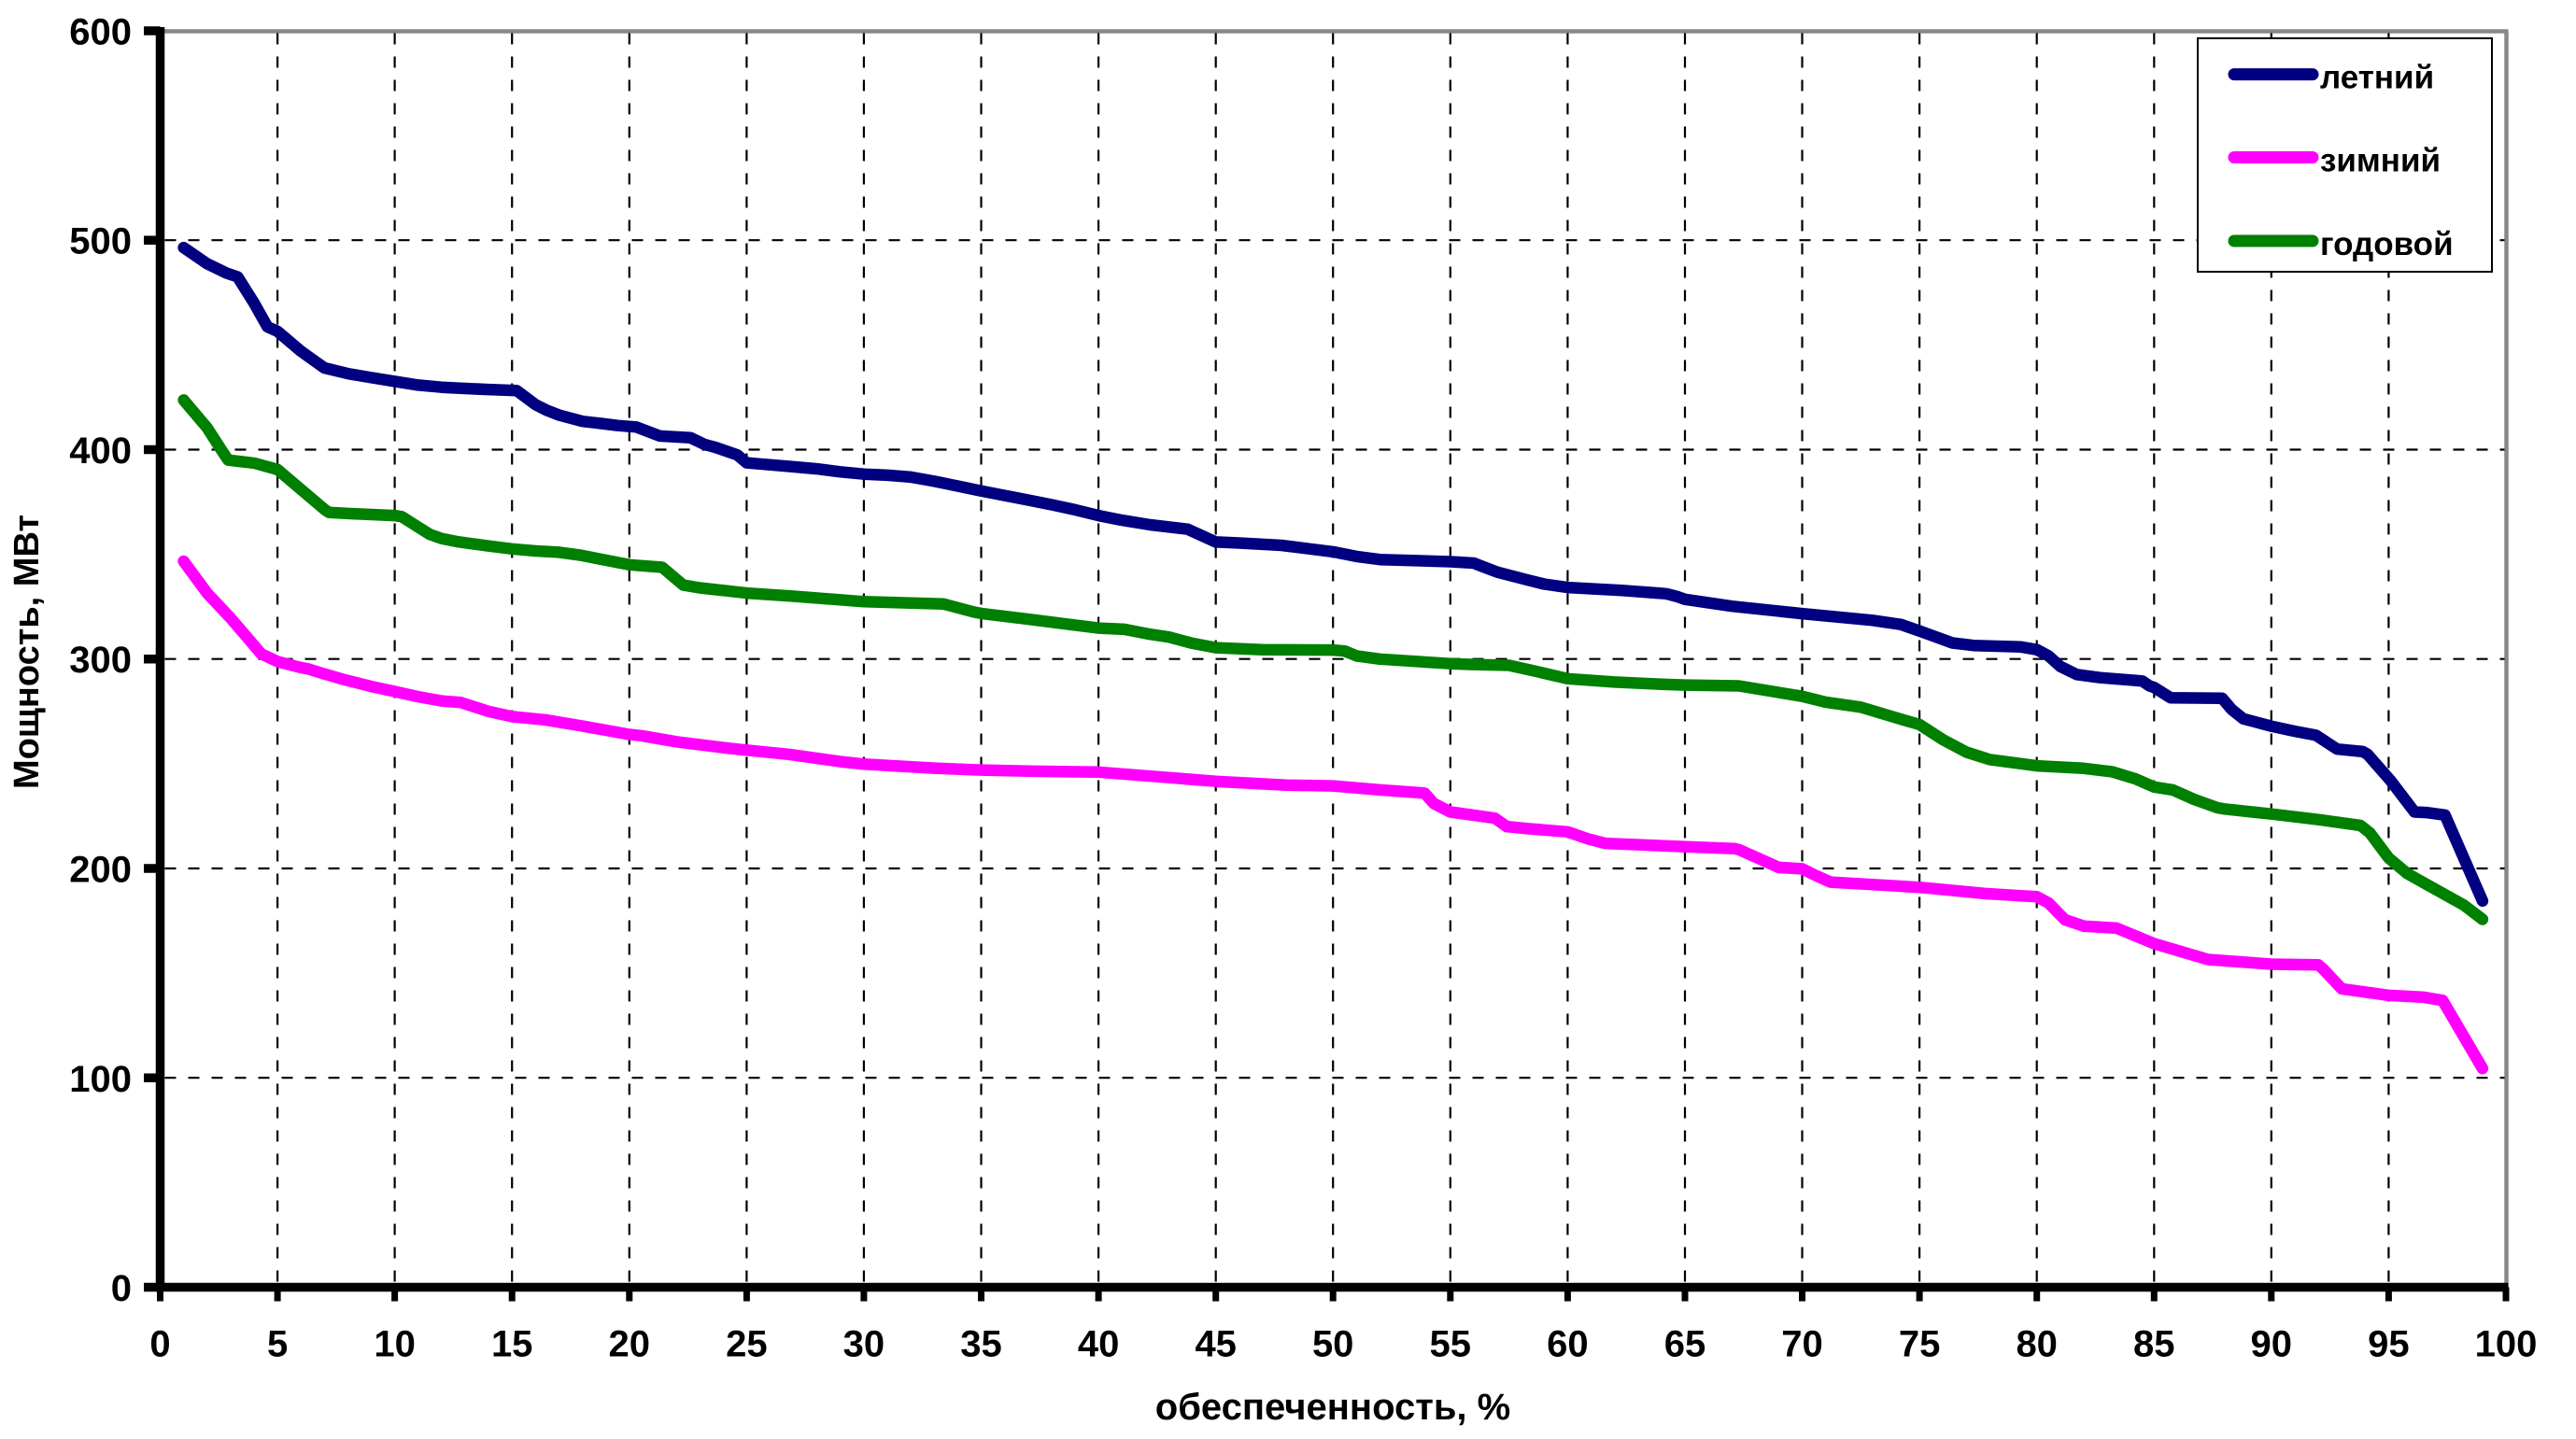  What do you see at coordinates (101, 870) in the screenshot?
I see `svg-text: 200` at bounding box center [101, 870].